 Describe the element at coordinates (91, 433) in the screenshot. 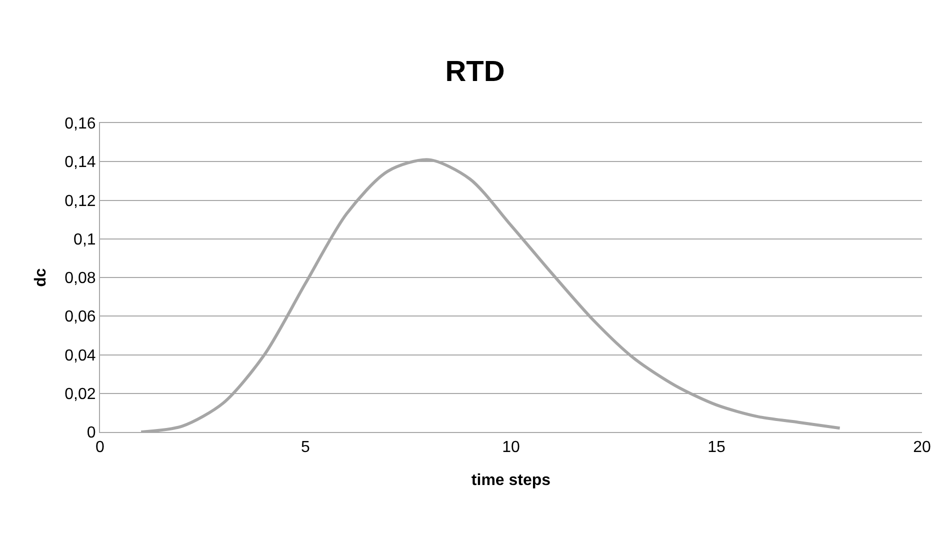

I see `y-tick-label: 0` at that location.